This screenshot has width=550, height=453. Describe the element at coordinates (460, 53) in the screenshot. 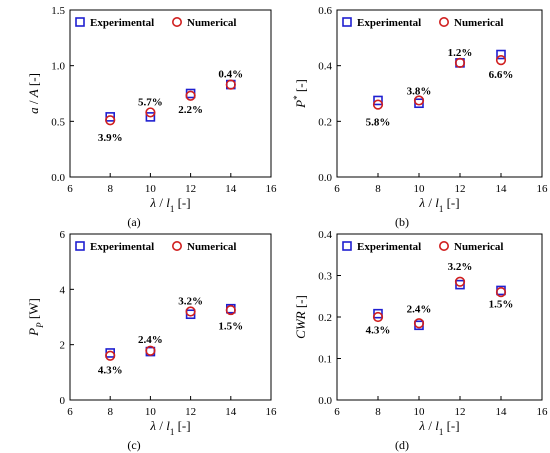

I see `error-annotation: 1.2%` at that location.